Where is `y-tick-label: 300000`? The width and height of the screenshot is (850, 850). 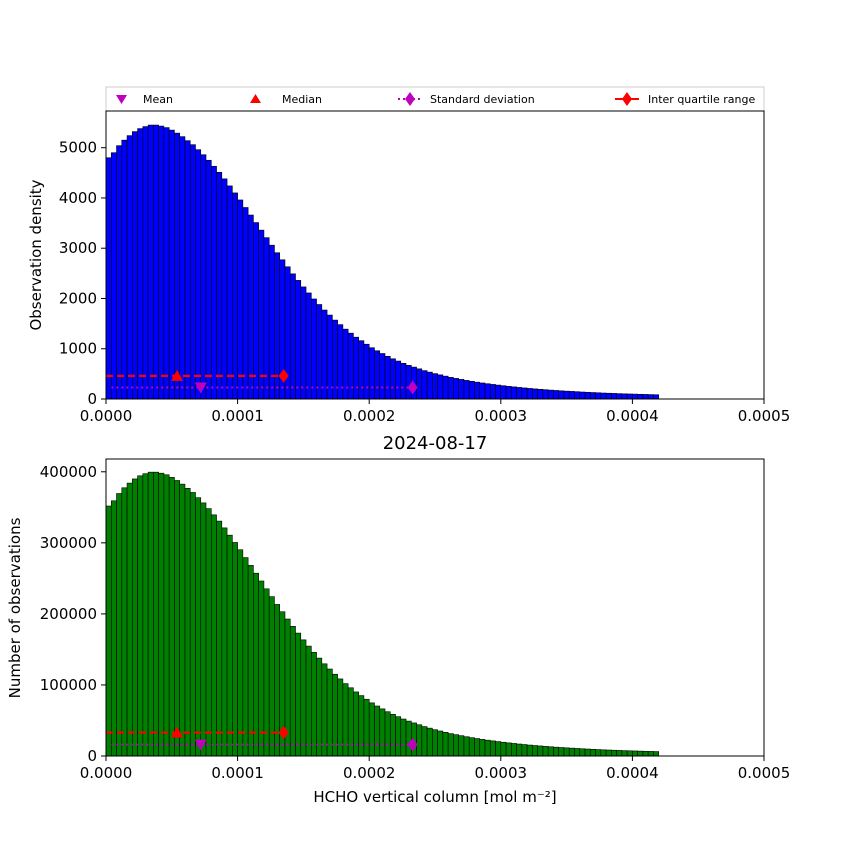
y-tick-label: 300000 is located at coordinates (68, 543).